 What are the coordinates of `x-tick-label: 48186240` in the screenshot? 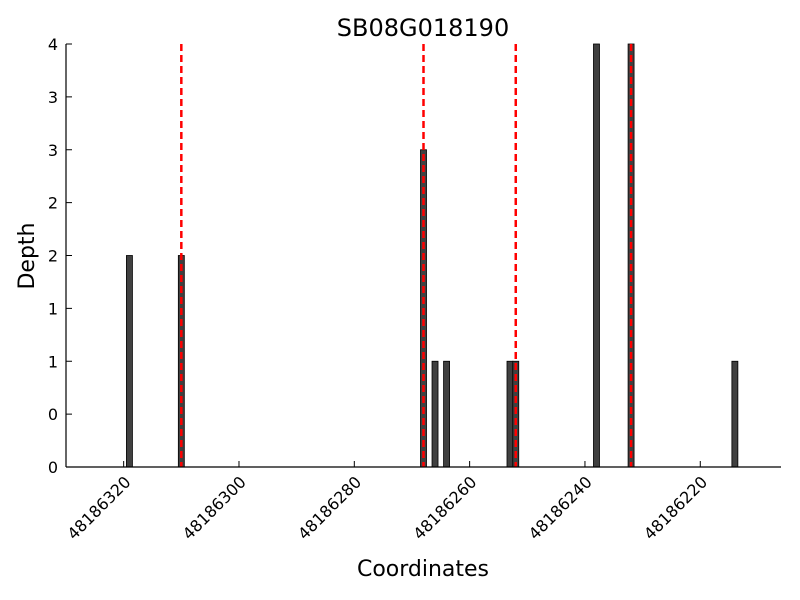 It's located at (560, 507).